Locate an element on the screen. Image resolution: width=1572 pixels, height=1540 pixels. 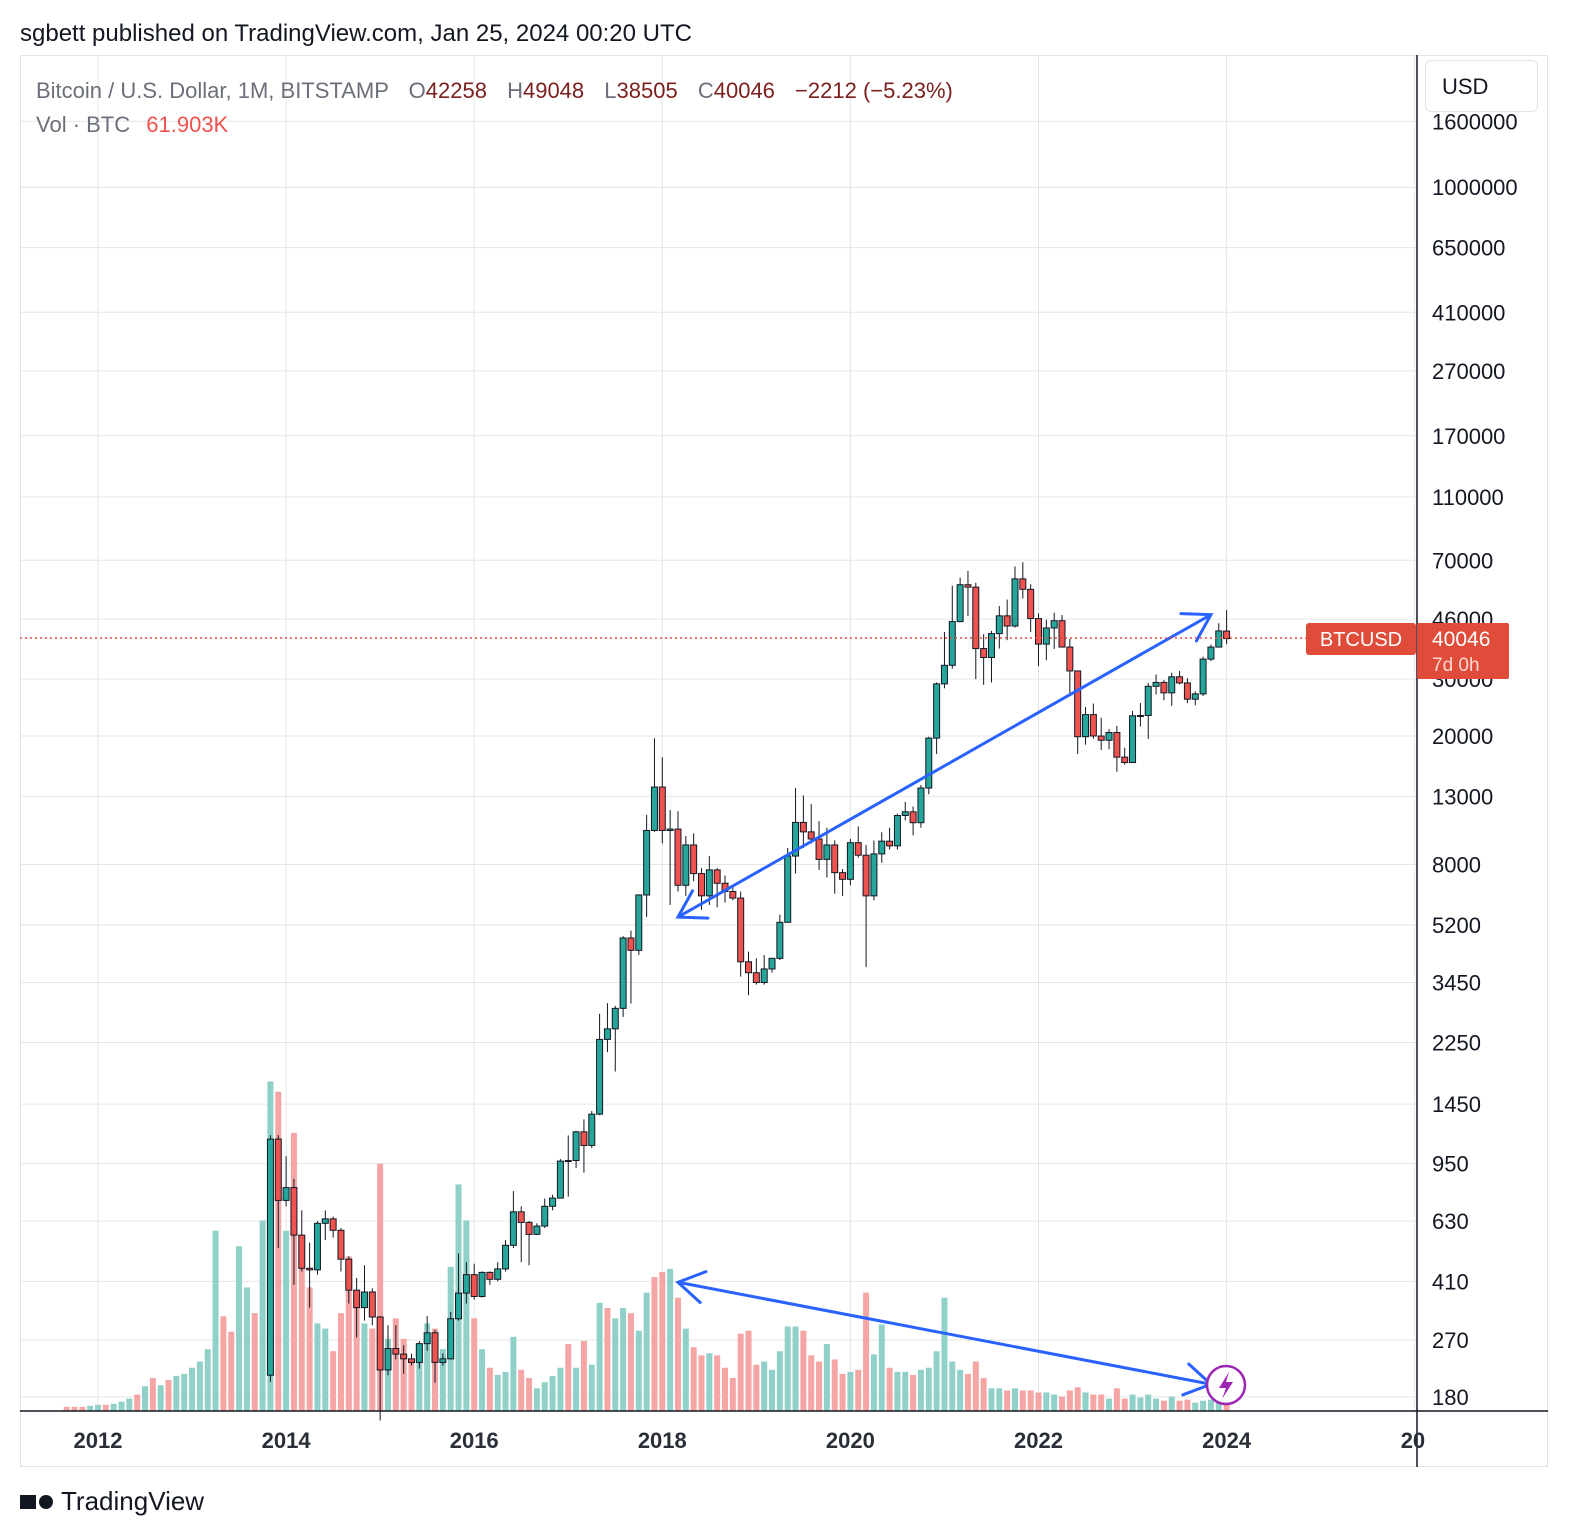
x-tick-label: 2020 is located at coordinates (850, 1440).